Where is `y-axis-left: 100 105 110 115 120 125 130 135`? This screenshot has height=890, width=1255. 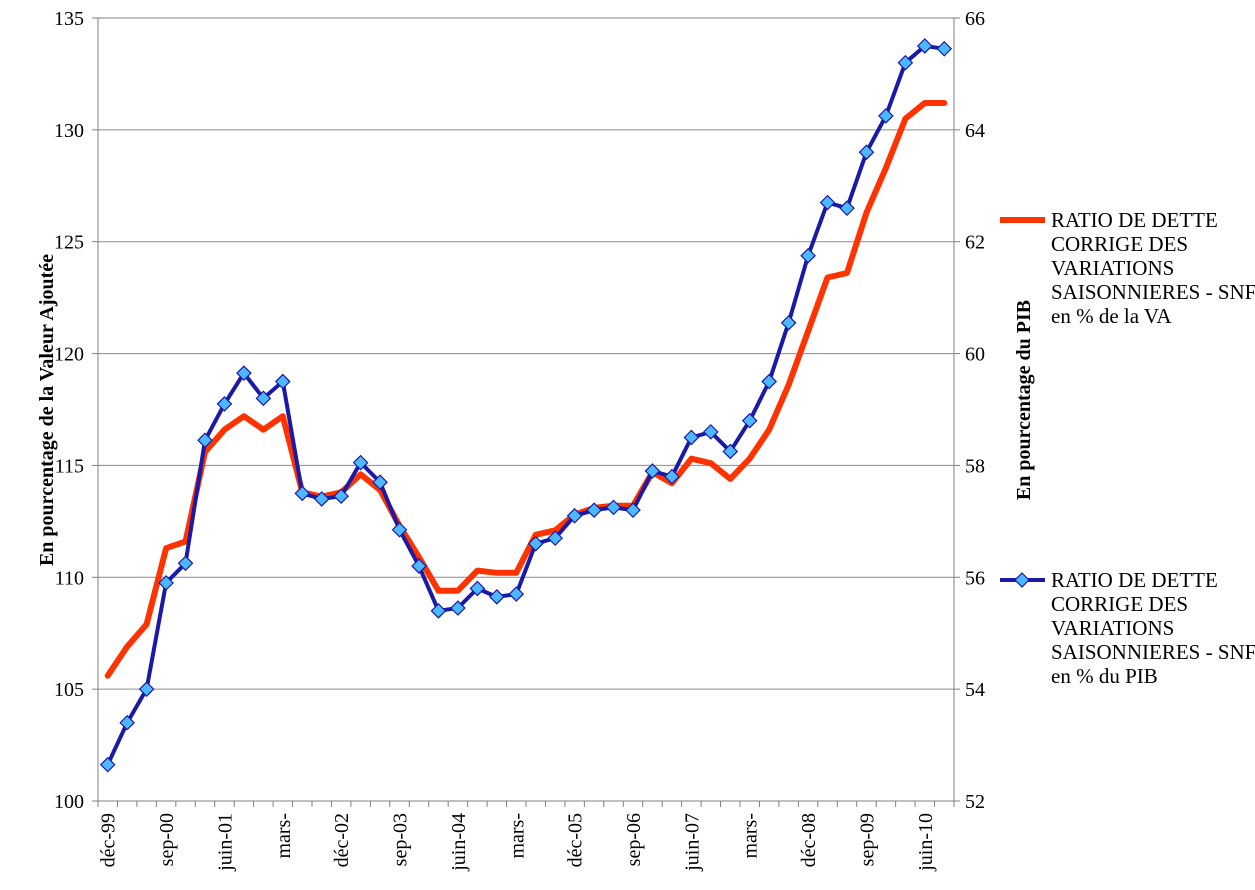
y-axis-left: 100 105 110 115 120 125 130 135 is located at coordinates (76, 410).